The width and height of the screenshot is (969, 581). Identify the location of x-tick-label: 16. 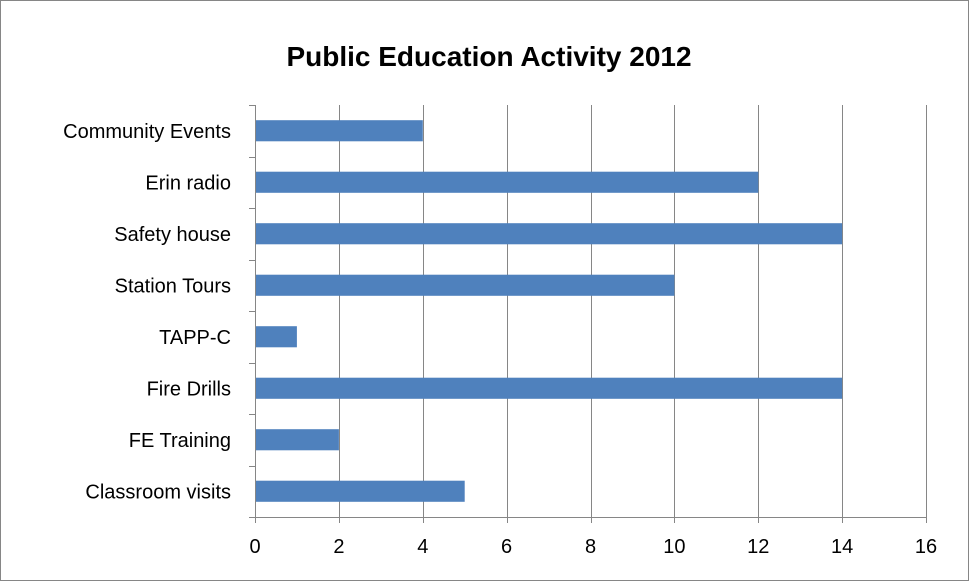
(926, 547).